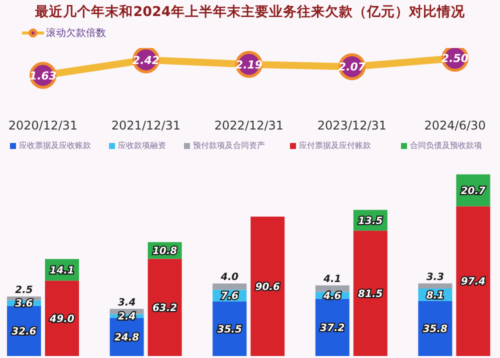 This screenshot has height=358, width=500. I want to click on data-label: 90.6, so click(267, 287).